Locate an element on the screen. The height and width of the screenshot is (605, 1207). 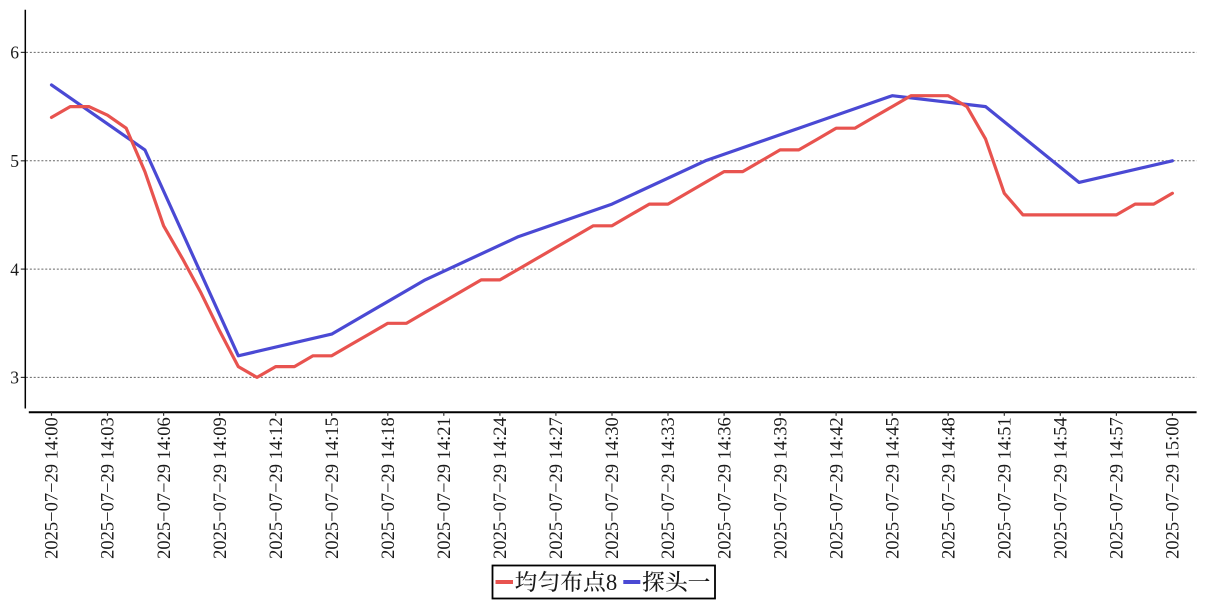
svg-text: 6 is located at coordinates (14, 53).